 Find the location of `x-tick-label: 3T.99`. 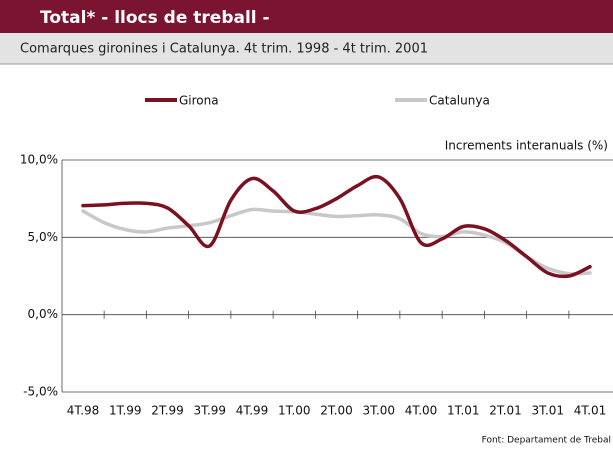

x-tick-label: 3T.99 is located at coordinates (209, 411).